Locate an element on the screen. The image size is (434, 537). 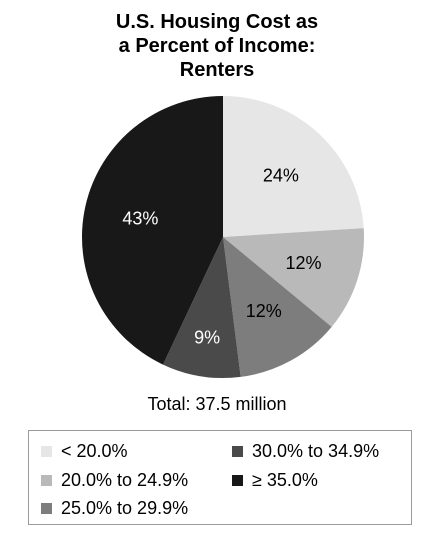
pie-label-20-24: 12% is located at coordinates (303, 263).